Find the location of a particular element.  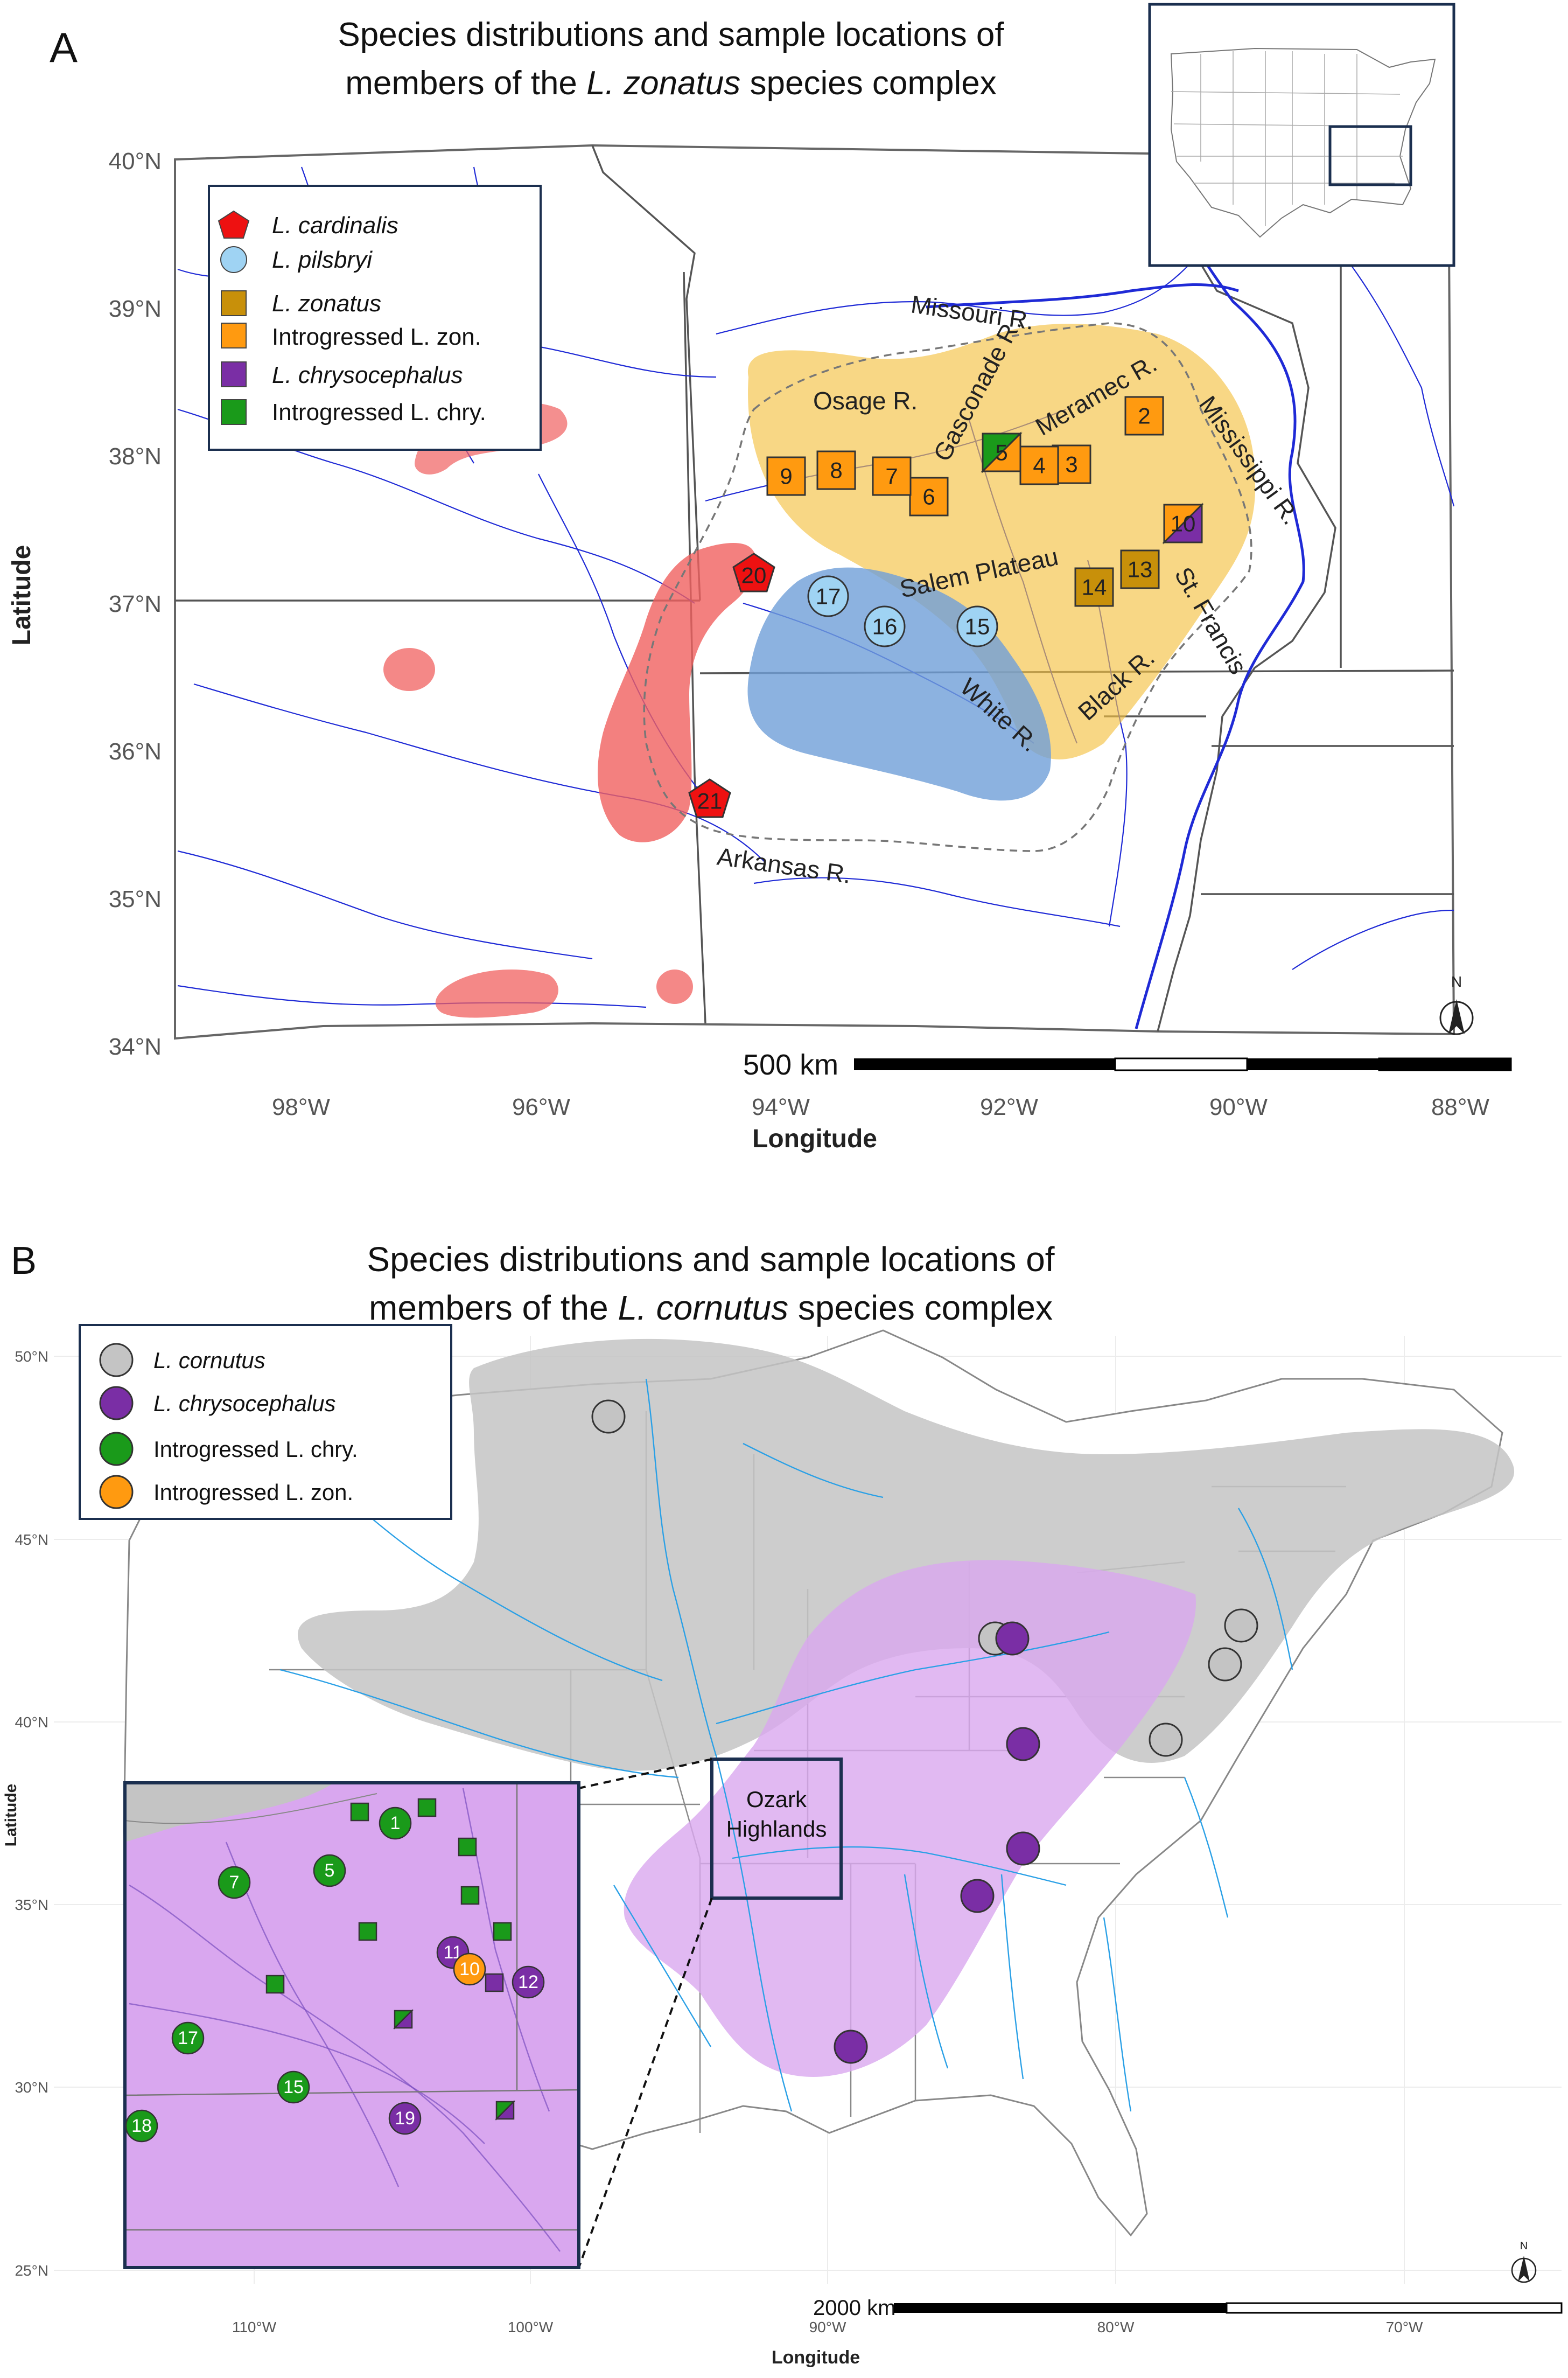

scale-bar-a: 500 km is located at coordinates (1127, 1065).